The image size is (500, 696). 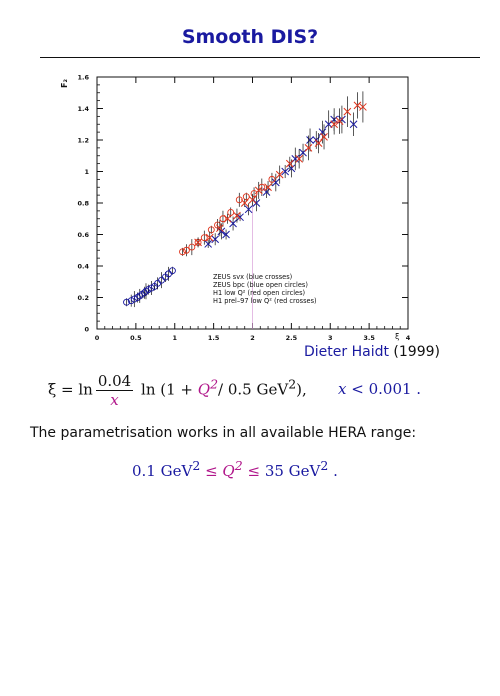 I want to click on author-credit: Dieter Haidt (1999), so click(x=372, y=352).